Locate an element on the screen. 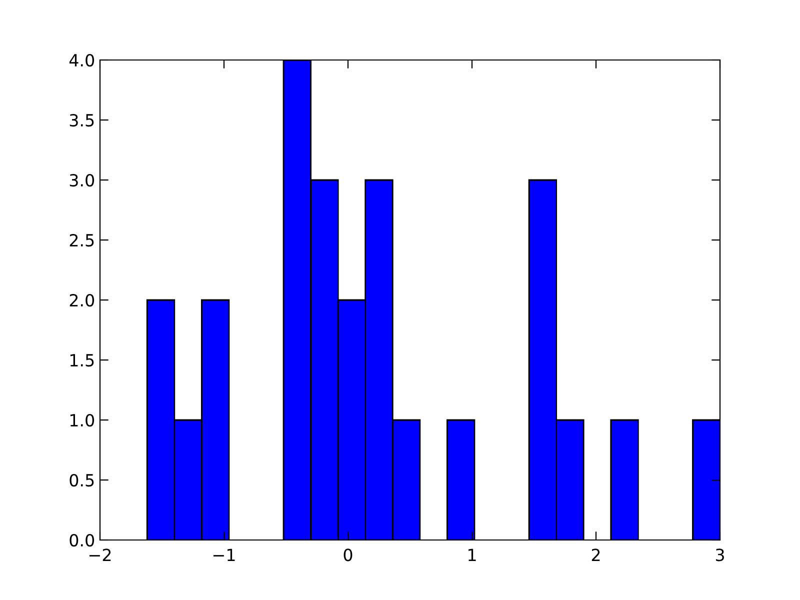  x-tick-label: 3 is located at coordinates (720, 555).